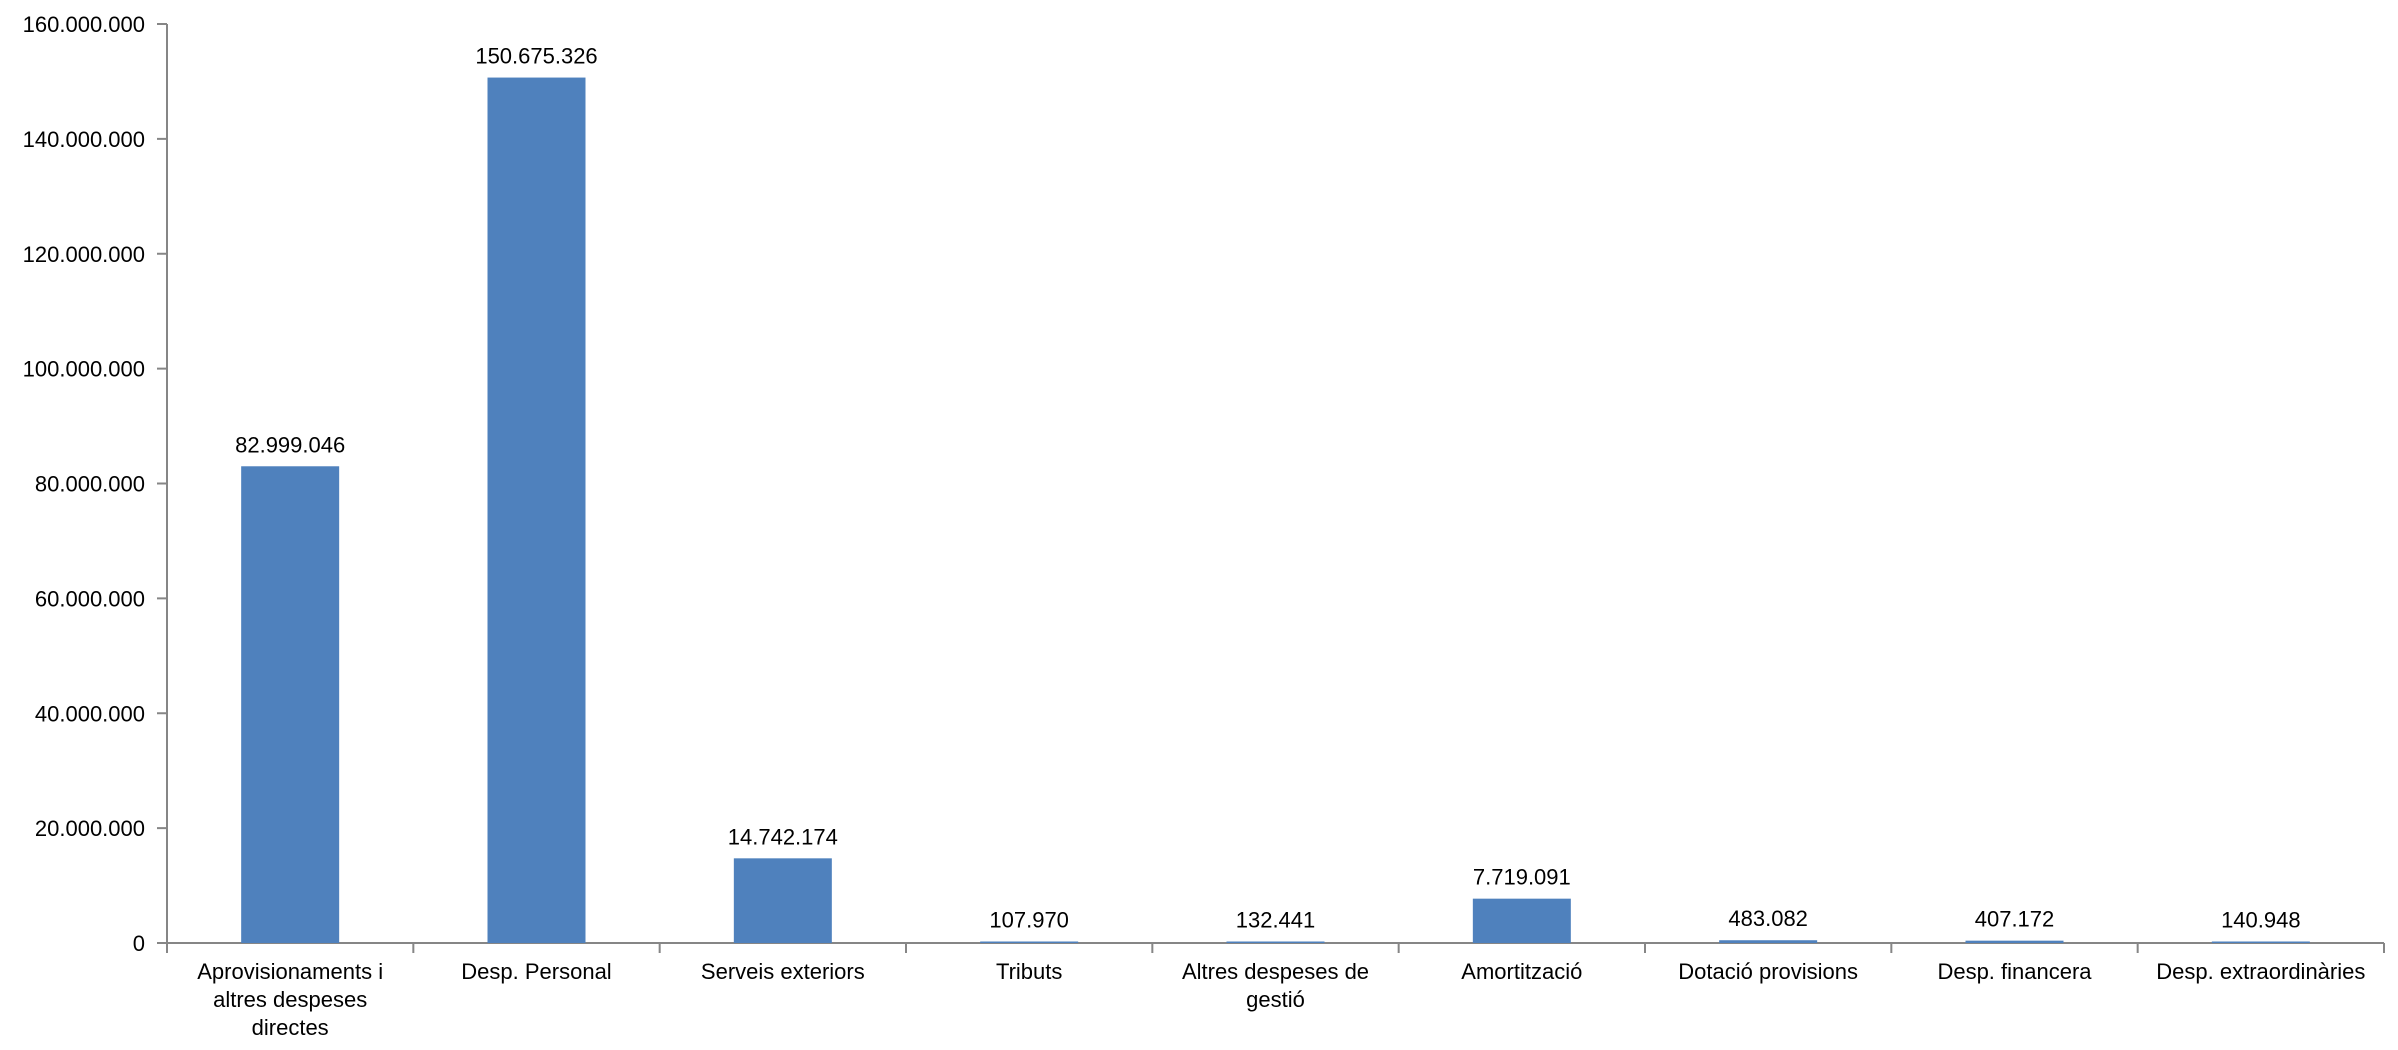 Image resolution: width=2398 pixels, height=1050 pixels. I want to click on category-label: Amortització, so click(1521, 971).